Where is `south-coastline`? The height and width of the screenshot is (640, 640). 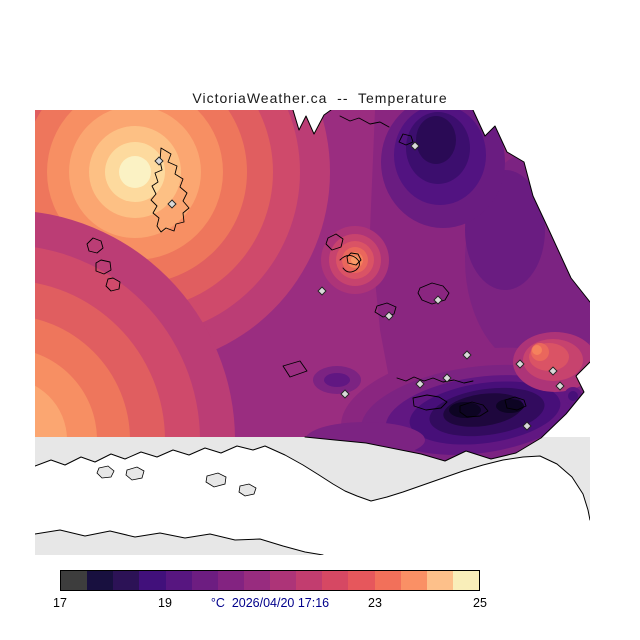
south-coastline is located at coordinates (312, 483).